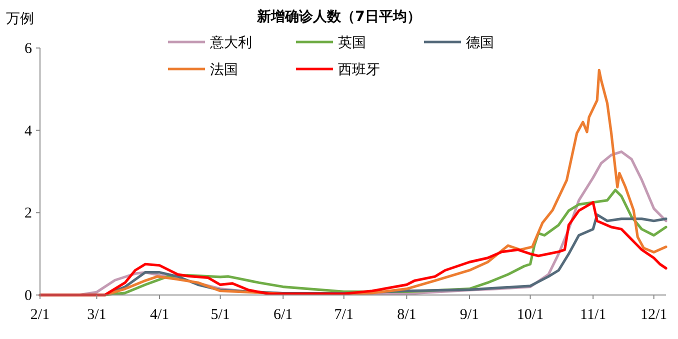  I want to click on y-tick-label: 6, so click(28, 49).